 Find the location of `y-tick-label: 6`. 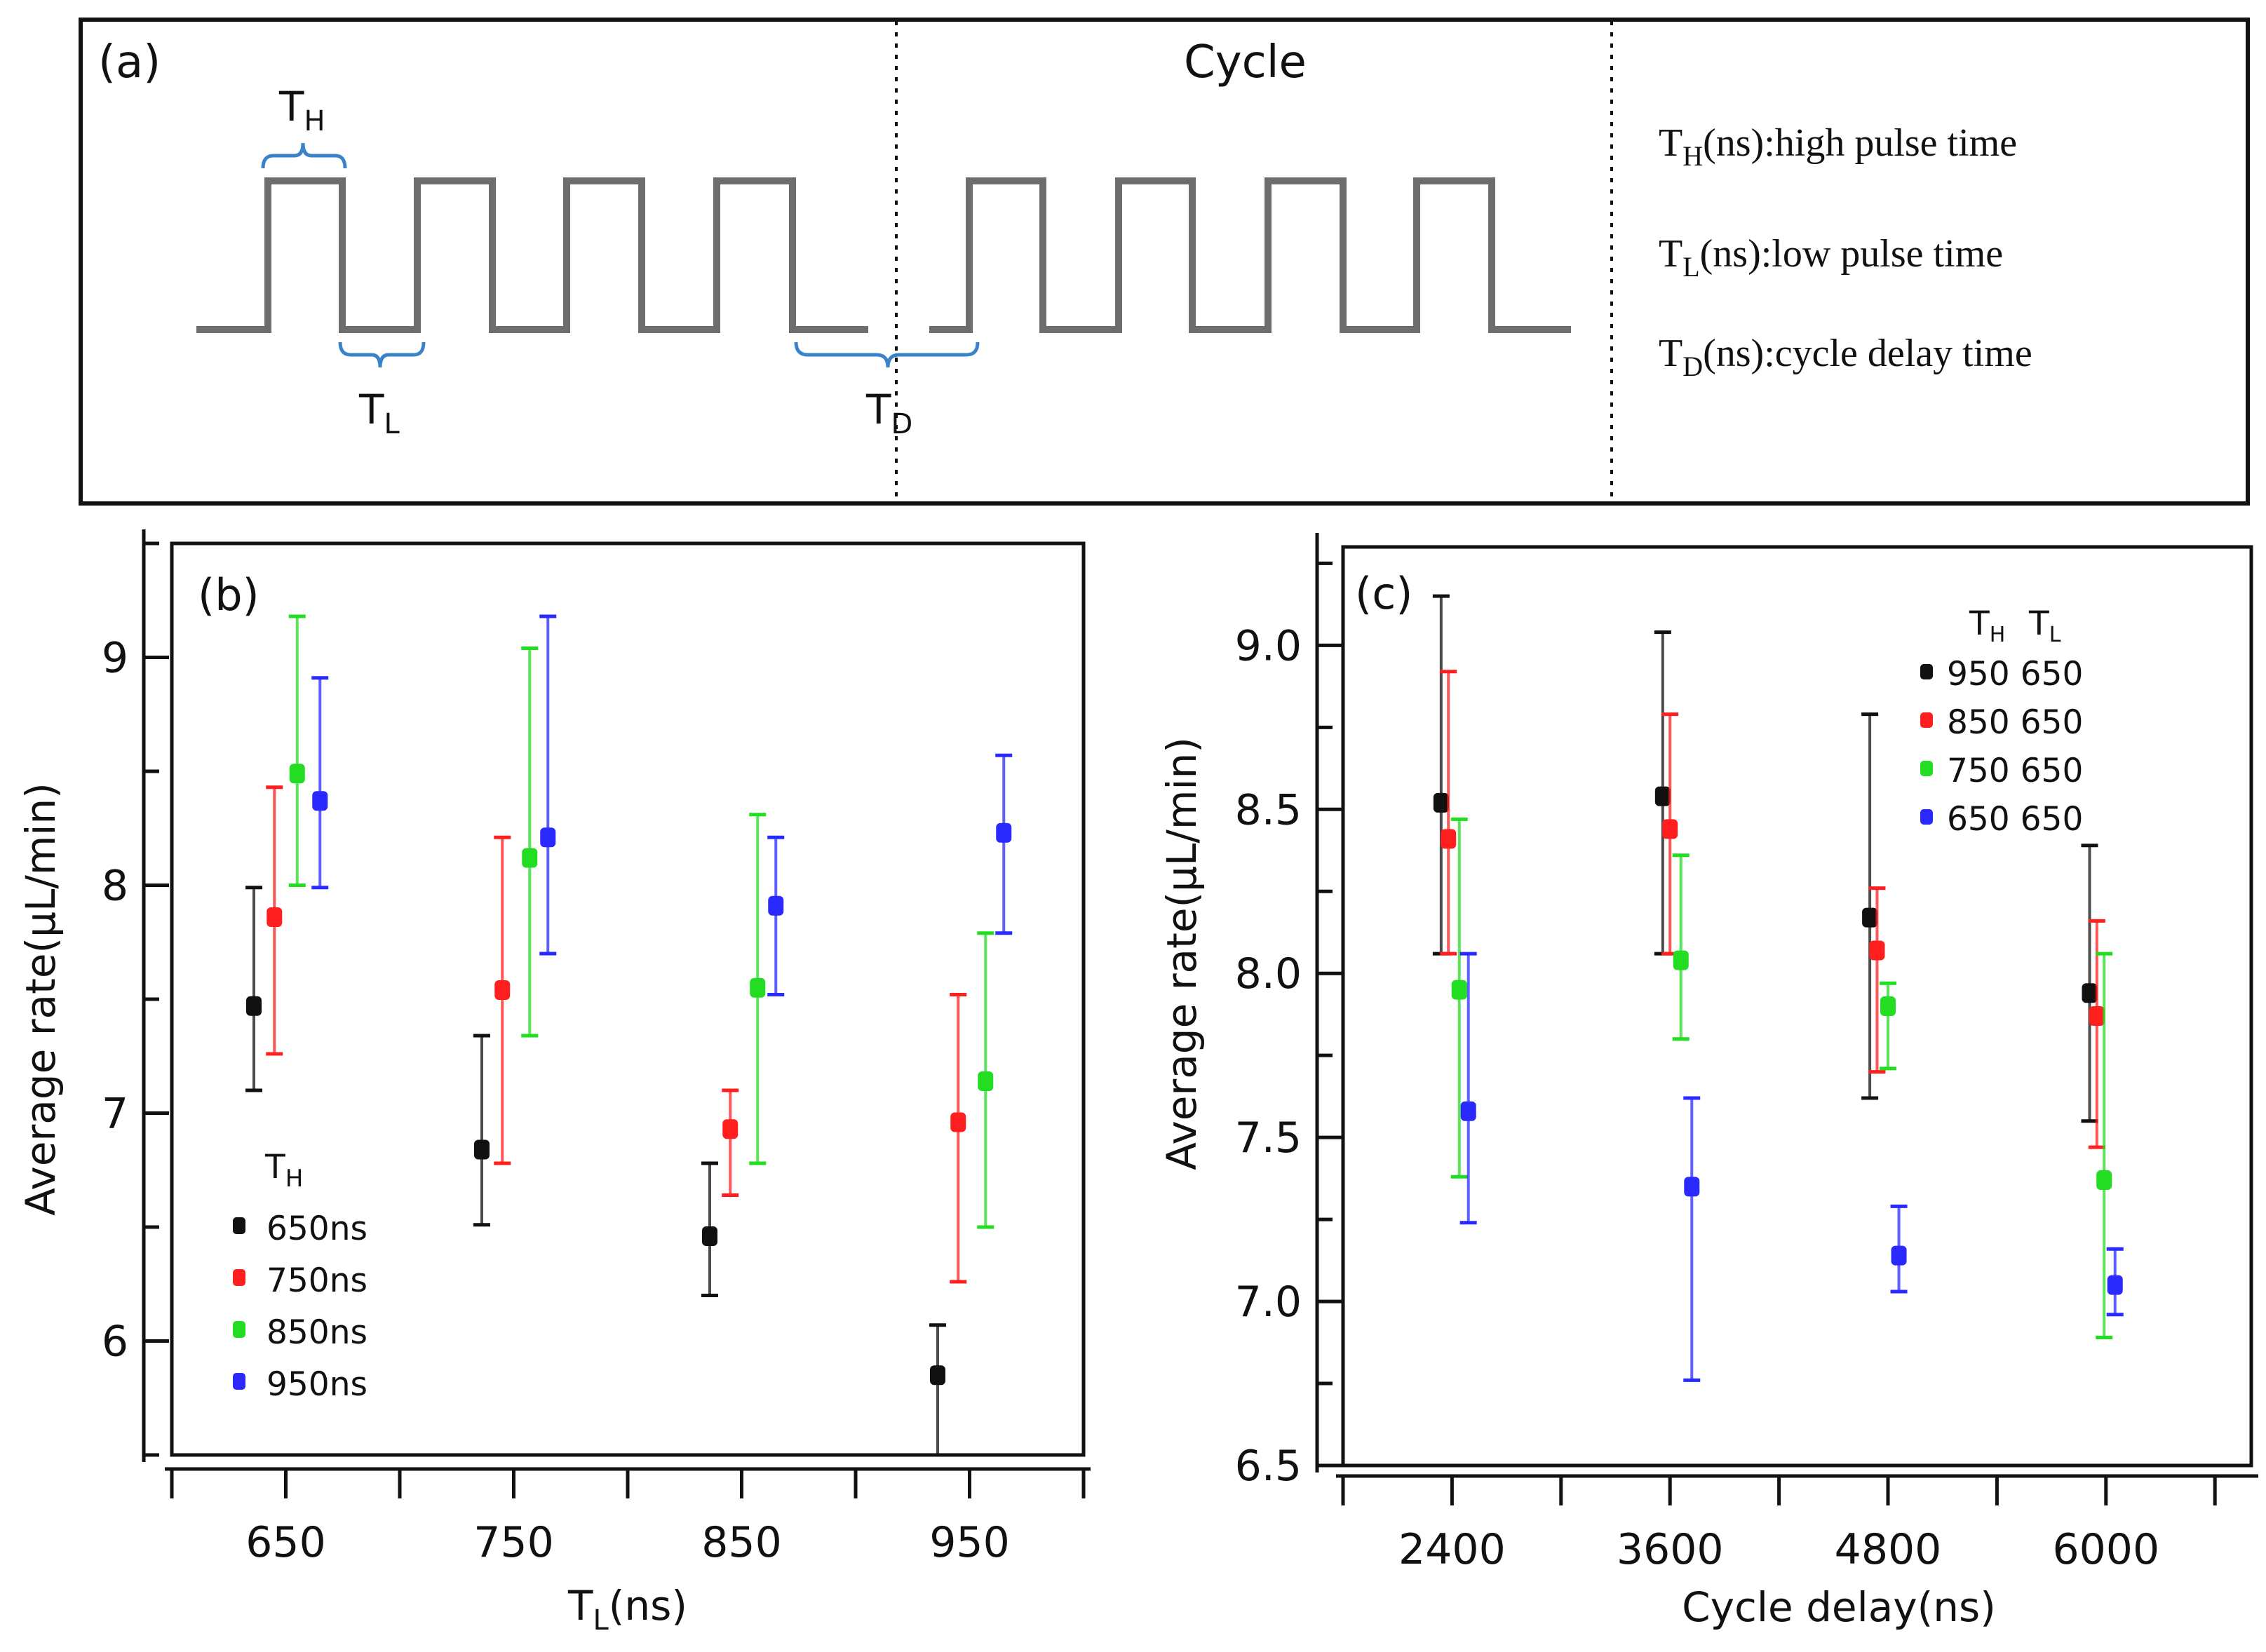

y-tick-label: 6 is located at coordinates (115, 1342).